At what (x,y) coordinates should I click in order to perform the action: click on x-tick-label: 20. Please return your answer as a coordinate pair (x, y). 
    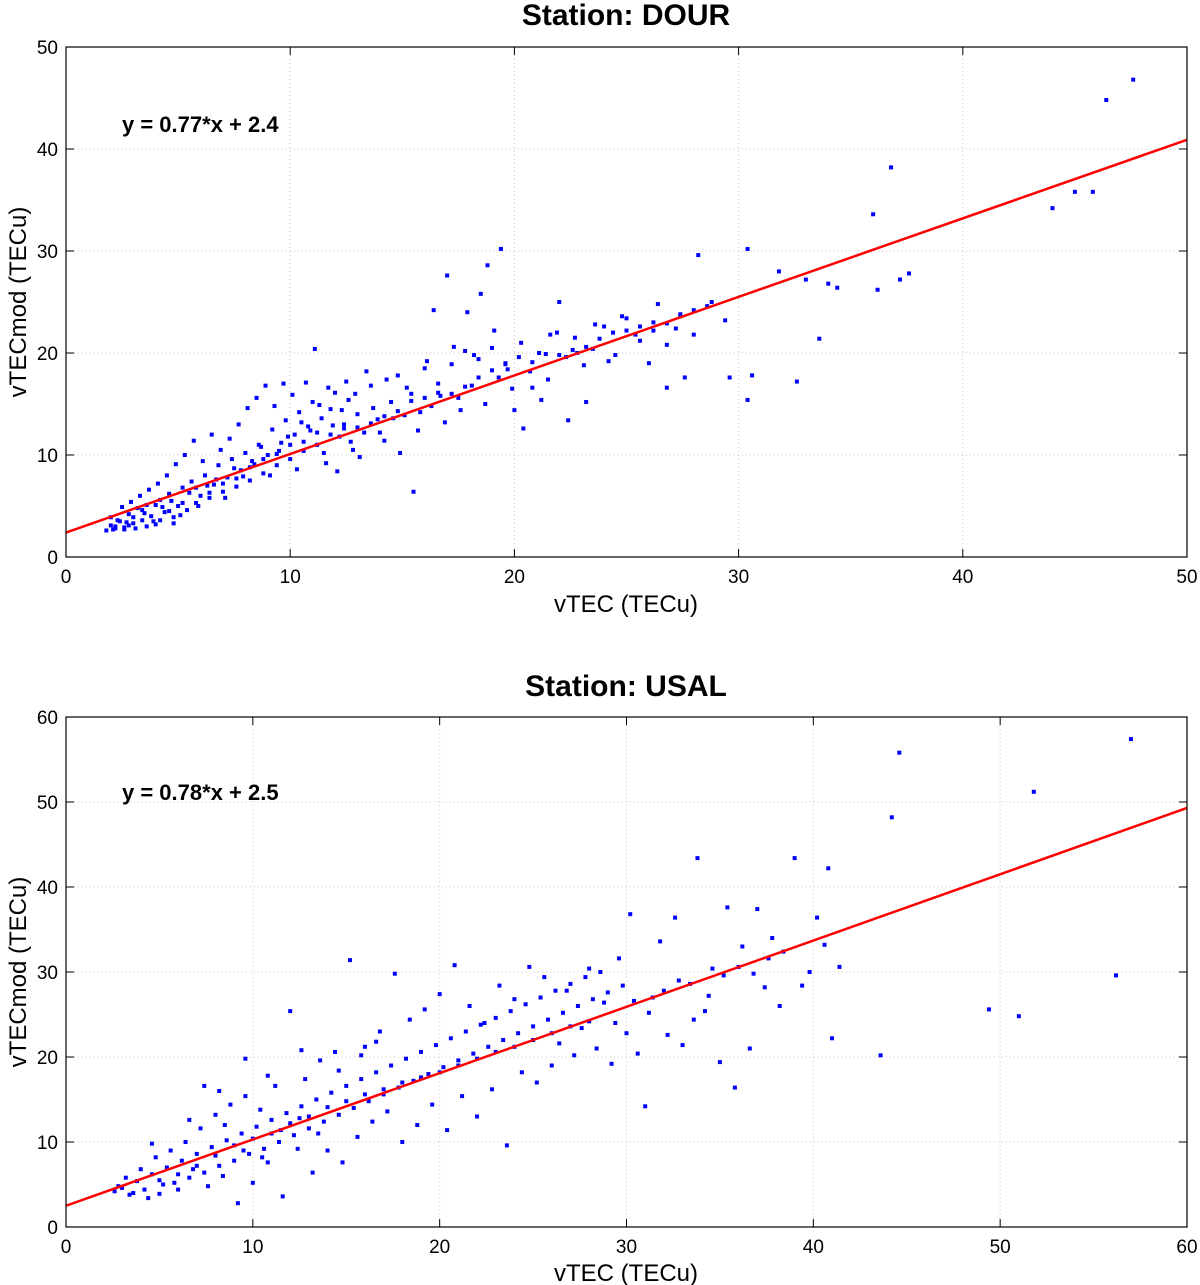
    Looking at the image, I should click on (439, 1247).